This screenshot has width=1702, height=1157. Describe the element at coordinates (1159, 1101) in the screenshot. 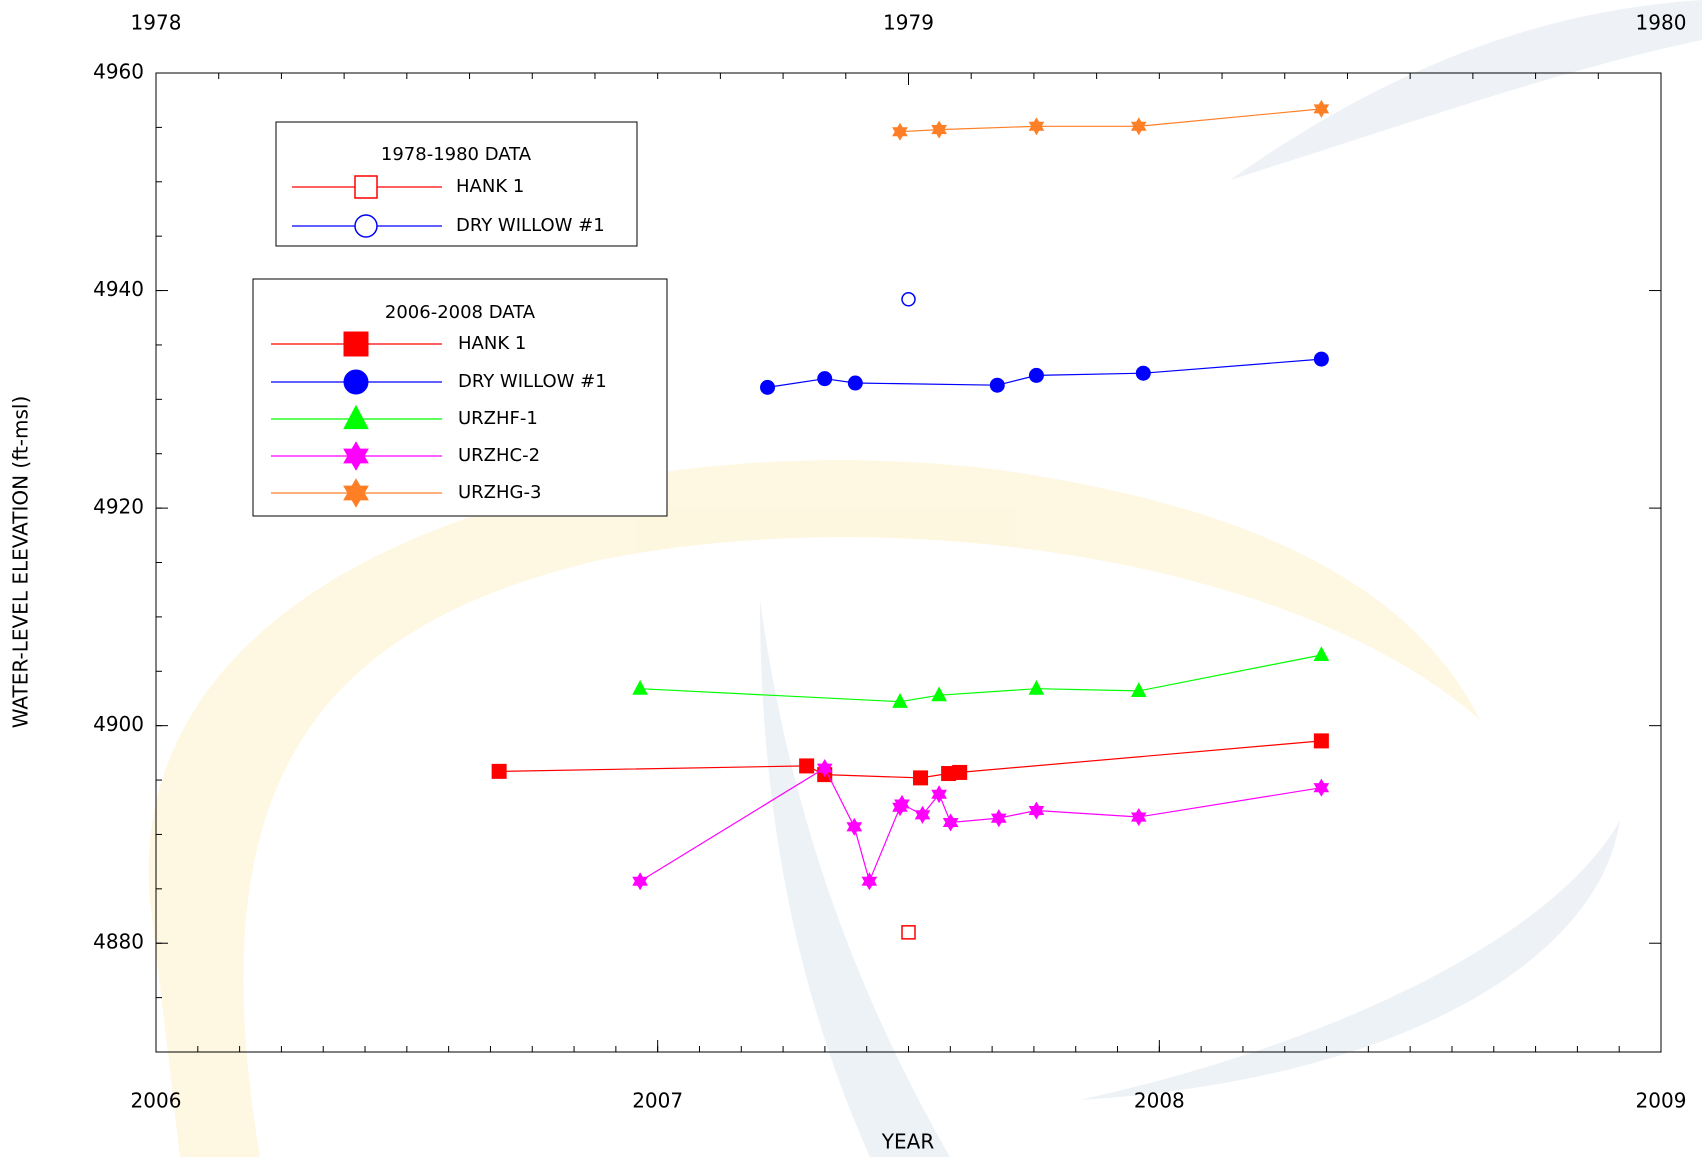

I see `x-tick-label: 2008` at that location.